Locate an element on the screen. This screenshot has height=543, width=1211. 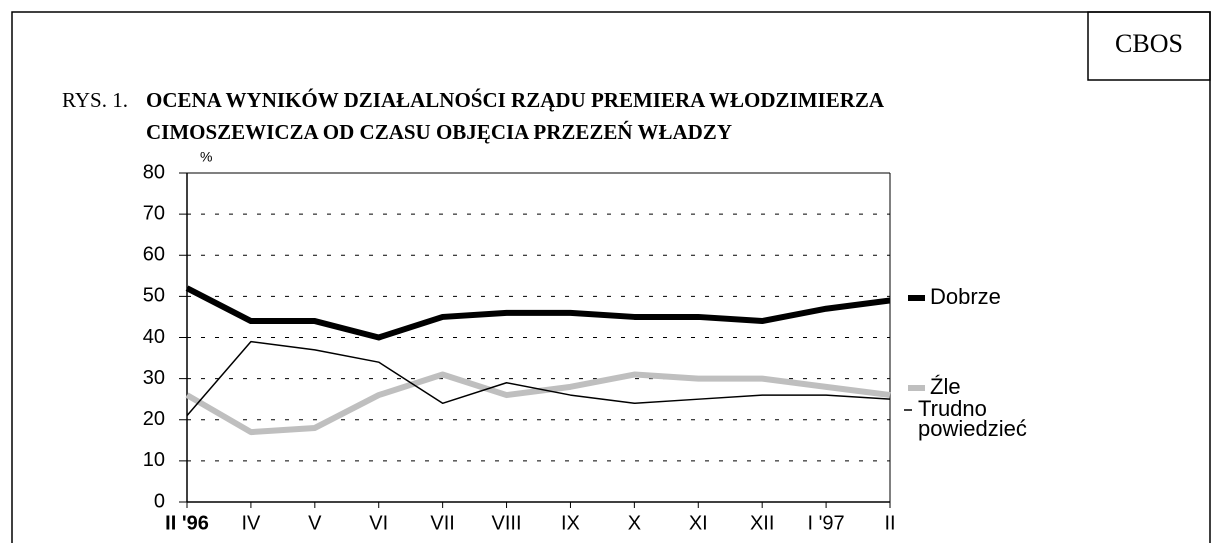
x-tick-label: VII is located at coordinates (442, 523).